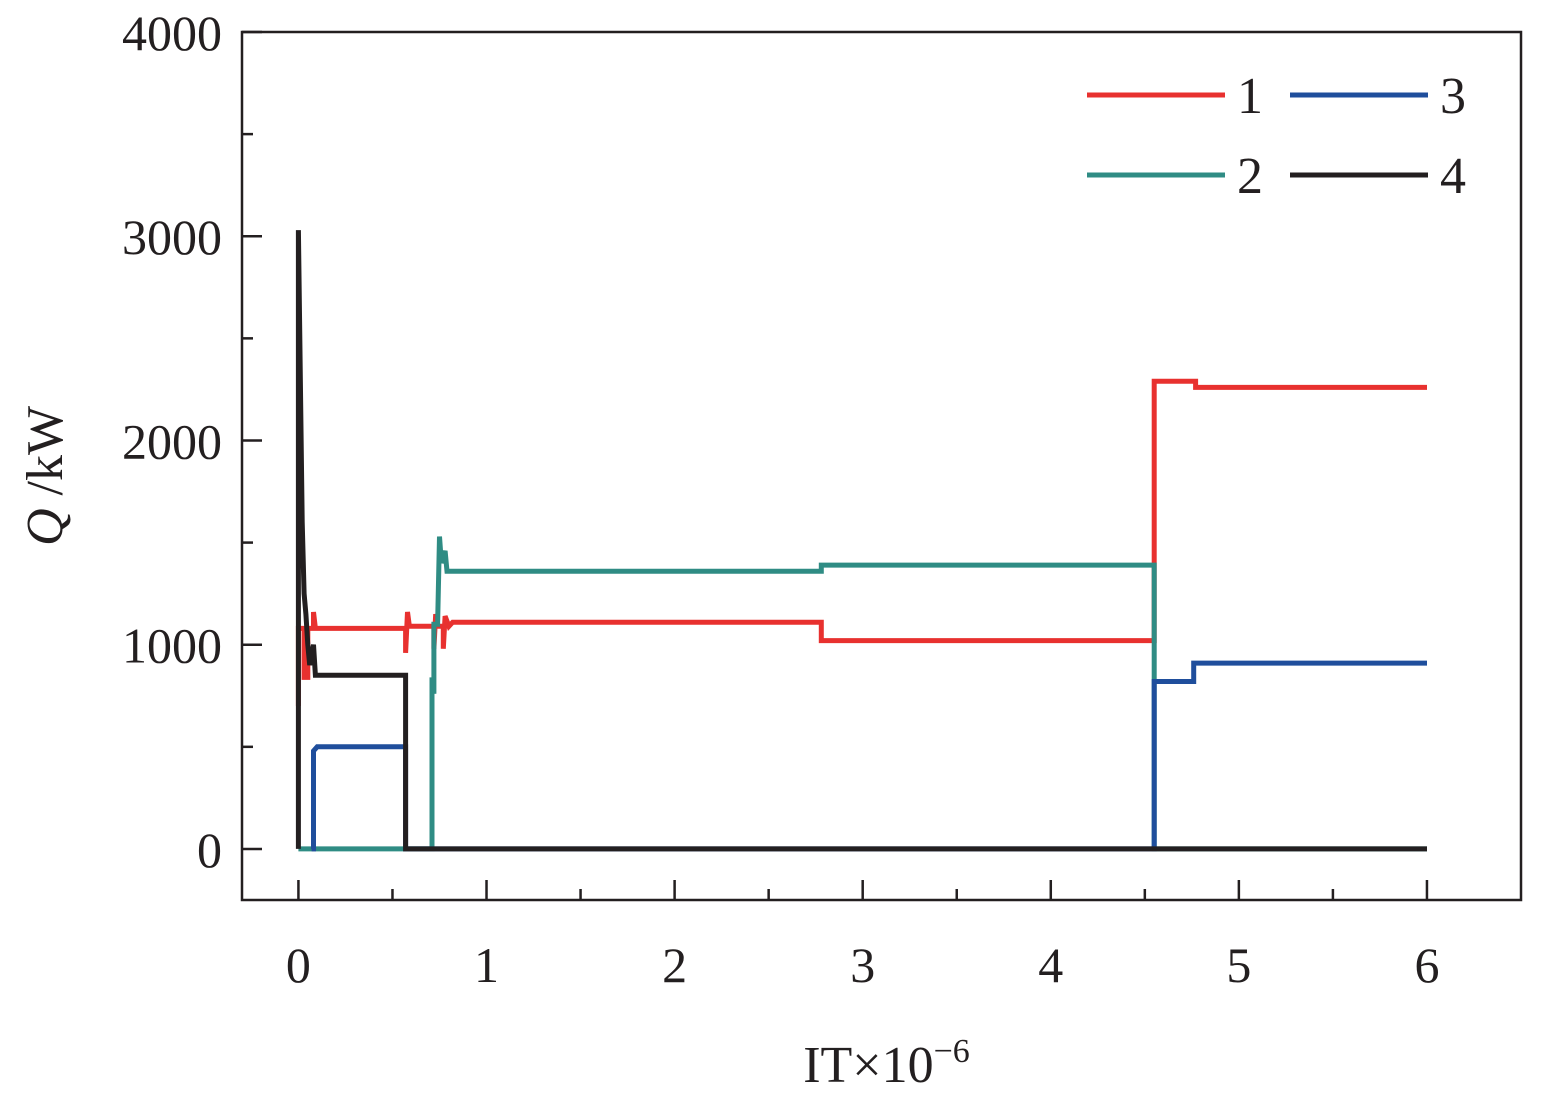  Describe the element at coordinates (172, 646) in the screenshot. I see `y-tick-label: 1000` at that location.